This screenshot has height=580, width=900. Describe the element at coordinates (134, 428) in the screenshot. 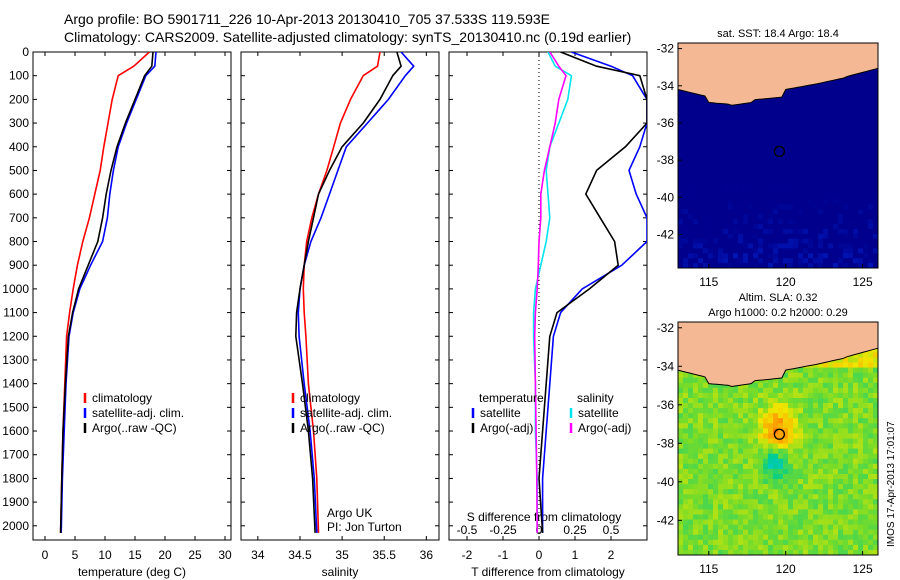

I see `legend-label: Argo(..raw -QC)` at that location.